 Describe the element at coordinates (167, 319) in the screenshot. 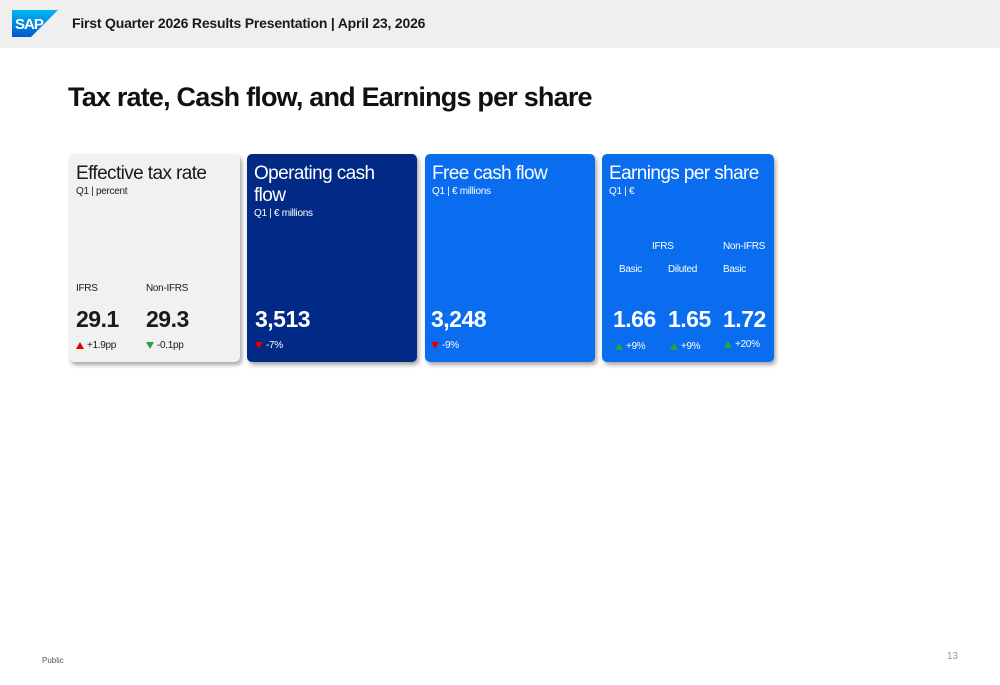

I see `non-ifrs-tax-value: 29.3` at that location.